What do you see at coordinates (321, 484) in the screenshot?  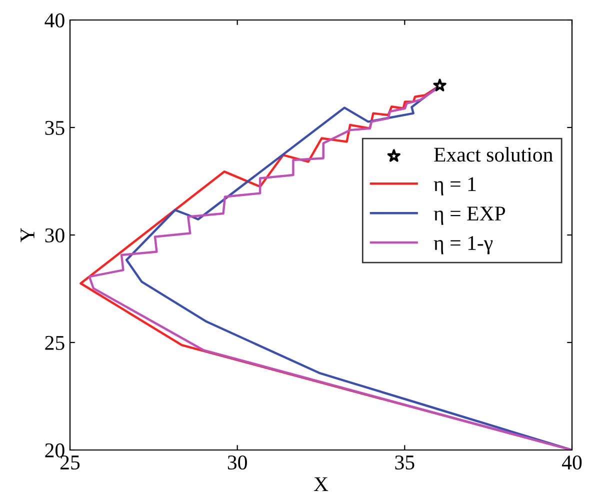 I see `x-axis-title: X` at bounding box center [321, 484].